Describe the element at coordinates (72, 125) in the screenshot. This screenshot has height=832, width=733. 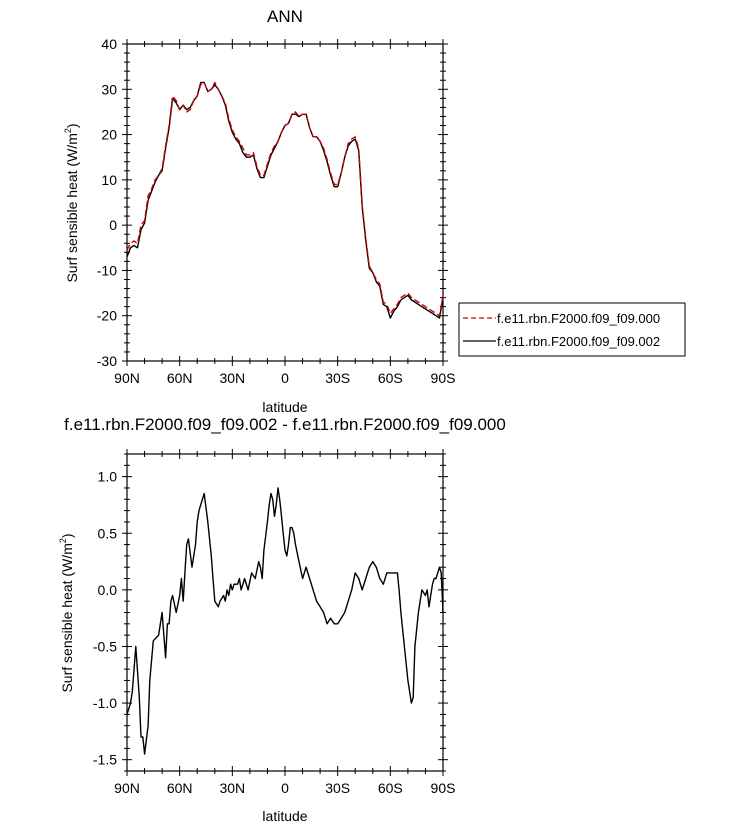
I see `top-y-axis-label-close: )` at that location.